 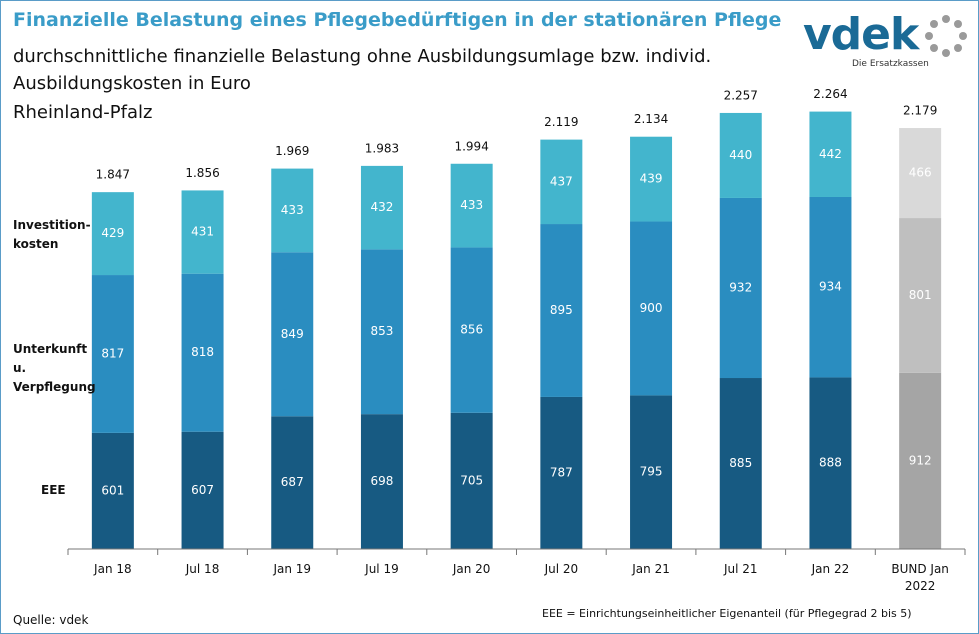 I want to click on x-tick-label: Jul 20, so click(x=561, y=569).